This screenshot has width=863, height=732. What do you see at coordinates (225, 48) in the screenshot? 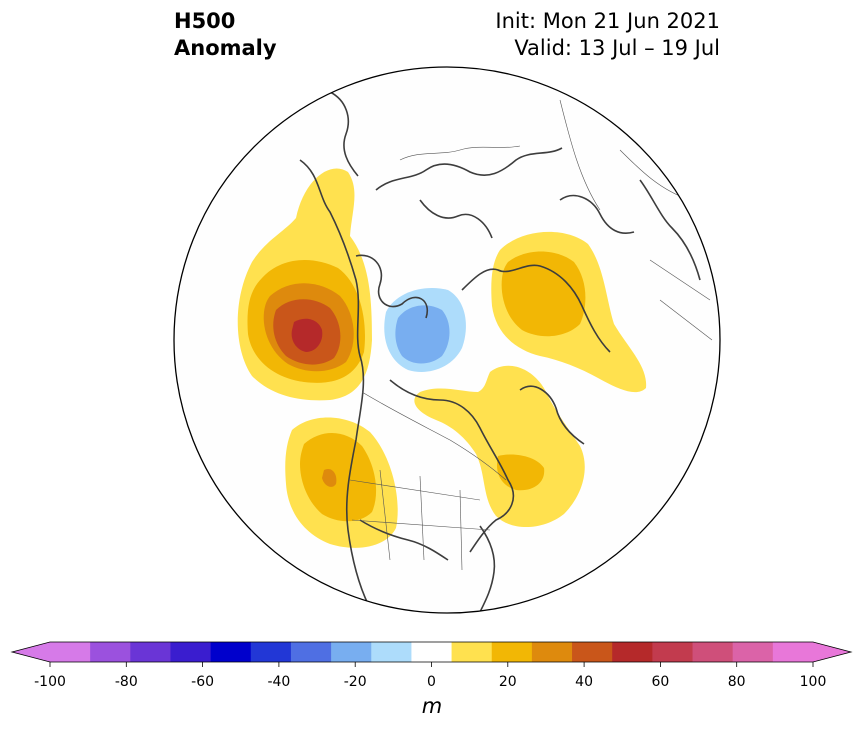
I see `title-line-2: Anomaly` at bounding box center [225, 48].